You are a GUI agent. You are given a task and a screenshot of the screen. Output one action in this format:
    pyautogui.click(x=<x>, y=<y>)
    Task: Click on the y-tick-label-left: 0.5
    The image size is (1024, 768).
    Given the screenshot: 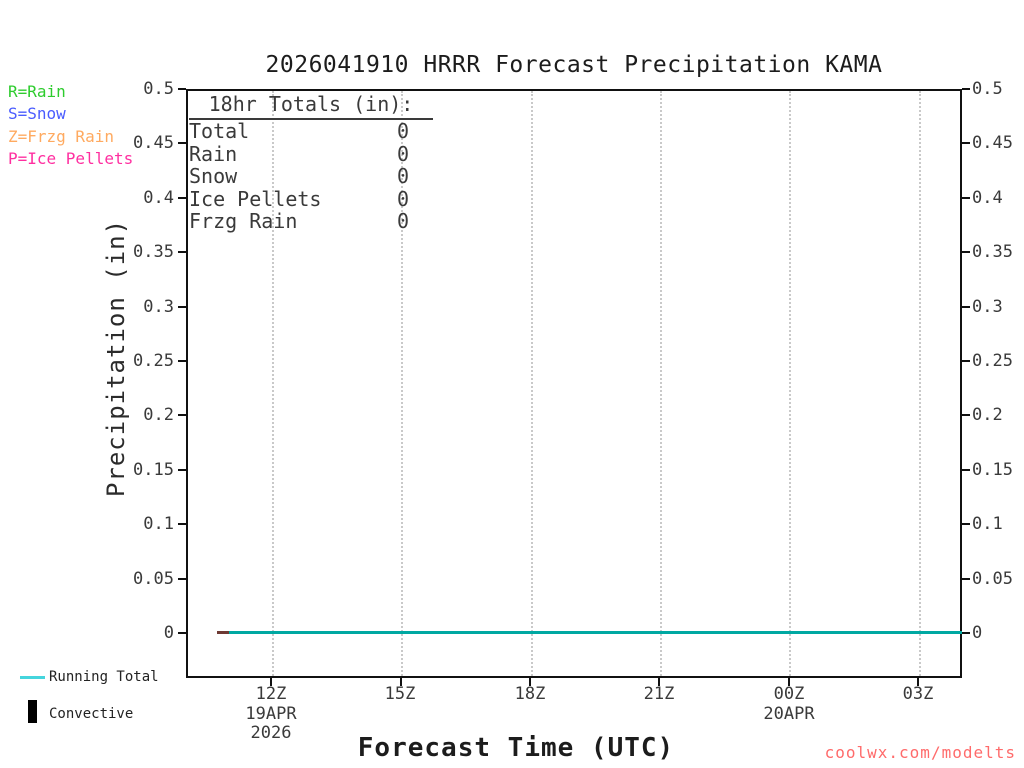 What is the action you would take?
    pyautogui.click(x=158, y=89)
    